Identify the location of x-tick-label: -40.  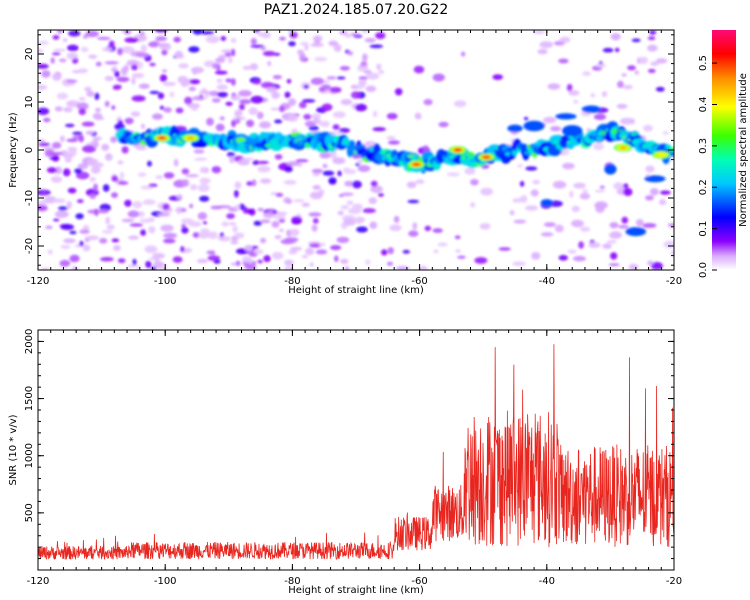
(547, 281).